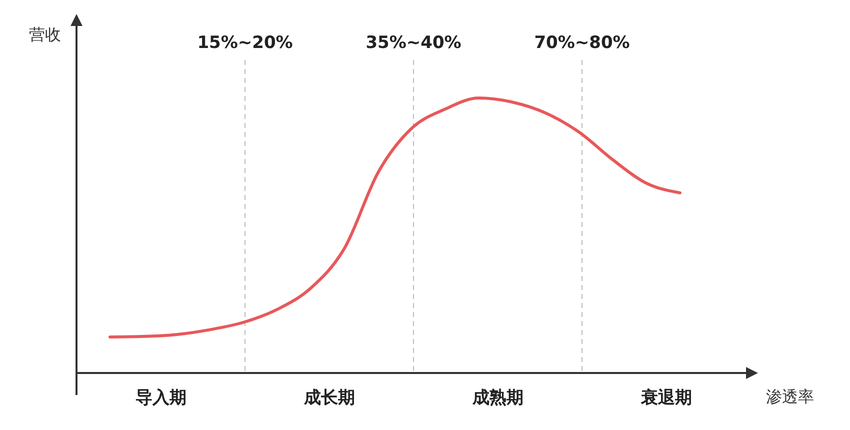 The image size is (850, 430). What do you see at coordinates (45, 34) in the screenshot?
I see `y-axis-title: 营收` at bounding box center [45, 34].